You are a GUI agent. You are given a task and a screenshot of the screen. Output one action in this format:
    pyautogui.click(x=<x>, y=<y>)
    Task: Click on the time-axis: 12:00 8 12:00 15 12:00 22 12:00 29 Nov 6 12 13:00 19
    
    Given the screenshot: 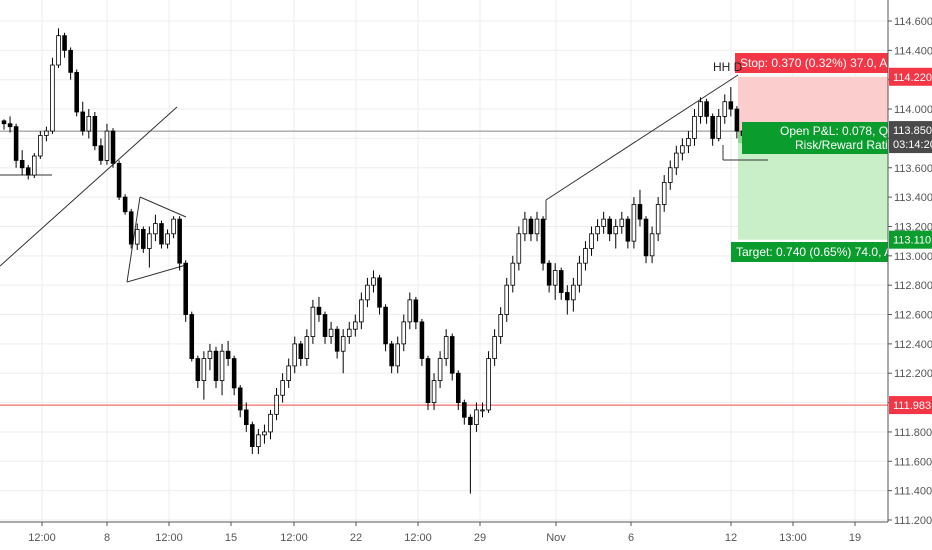 What is the action you would take?
    pyautogui.click(x=444, y=532)
    